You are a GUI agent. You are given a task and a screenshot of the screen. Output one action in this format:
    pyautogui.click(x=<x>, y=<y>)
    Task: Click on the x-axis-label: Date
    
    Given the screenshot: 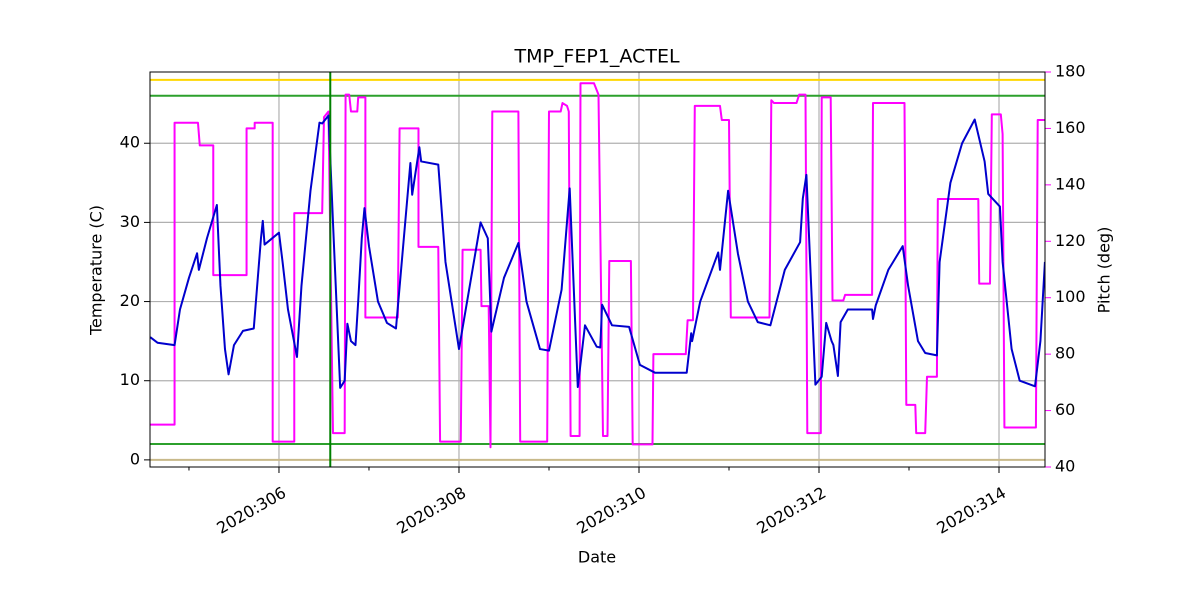 What is the action you would take?
    pyautogui.click(x=597, y=557)
    